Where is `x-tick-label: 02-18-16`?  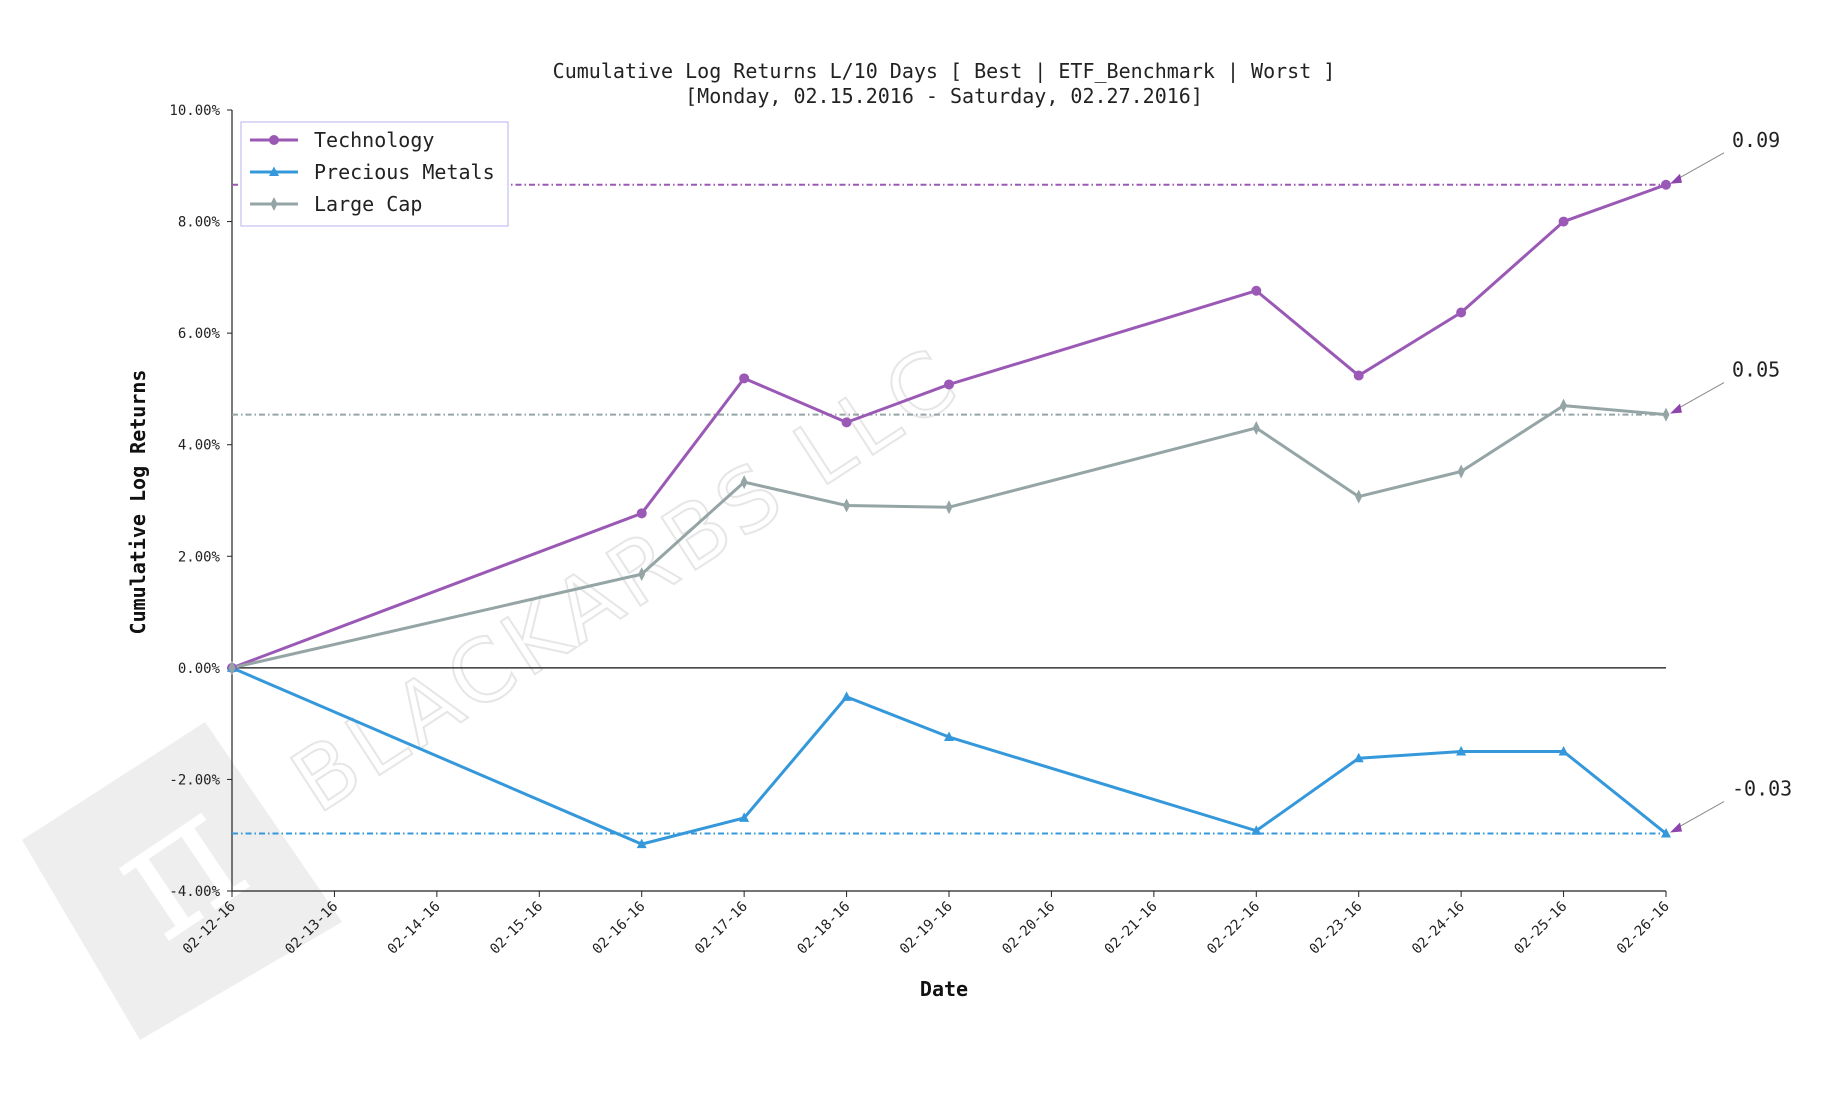
x-tick-label: 02-18-16 is located at coordinates (823, 928).